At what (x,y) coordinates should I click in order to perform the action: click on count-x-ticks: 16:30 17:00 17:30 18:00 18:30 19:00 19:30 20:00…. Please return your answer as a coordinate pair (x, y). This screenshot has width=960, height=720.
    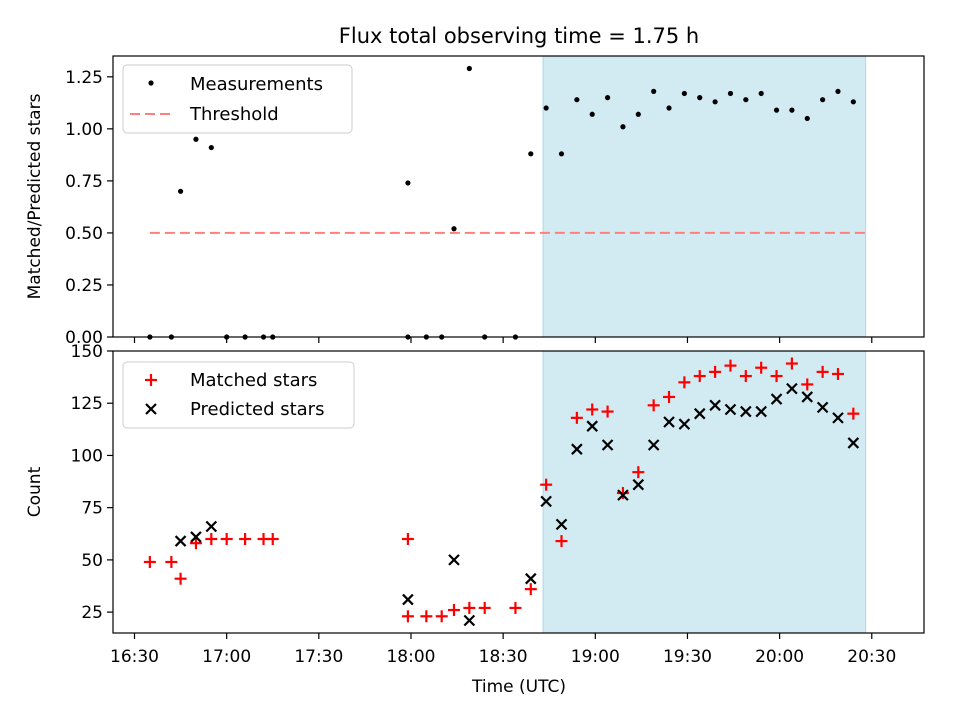
    Looking at the image, I should click on (503, 650).